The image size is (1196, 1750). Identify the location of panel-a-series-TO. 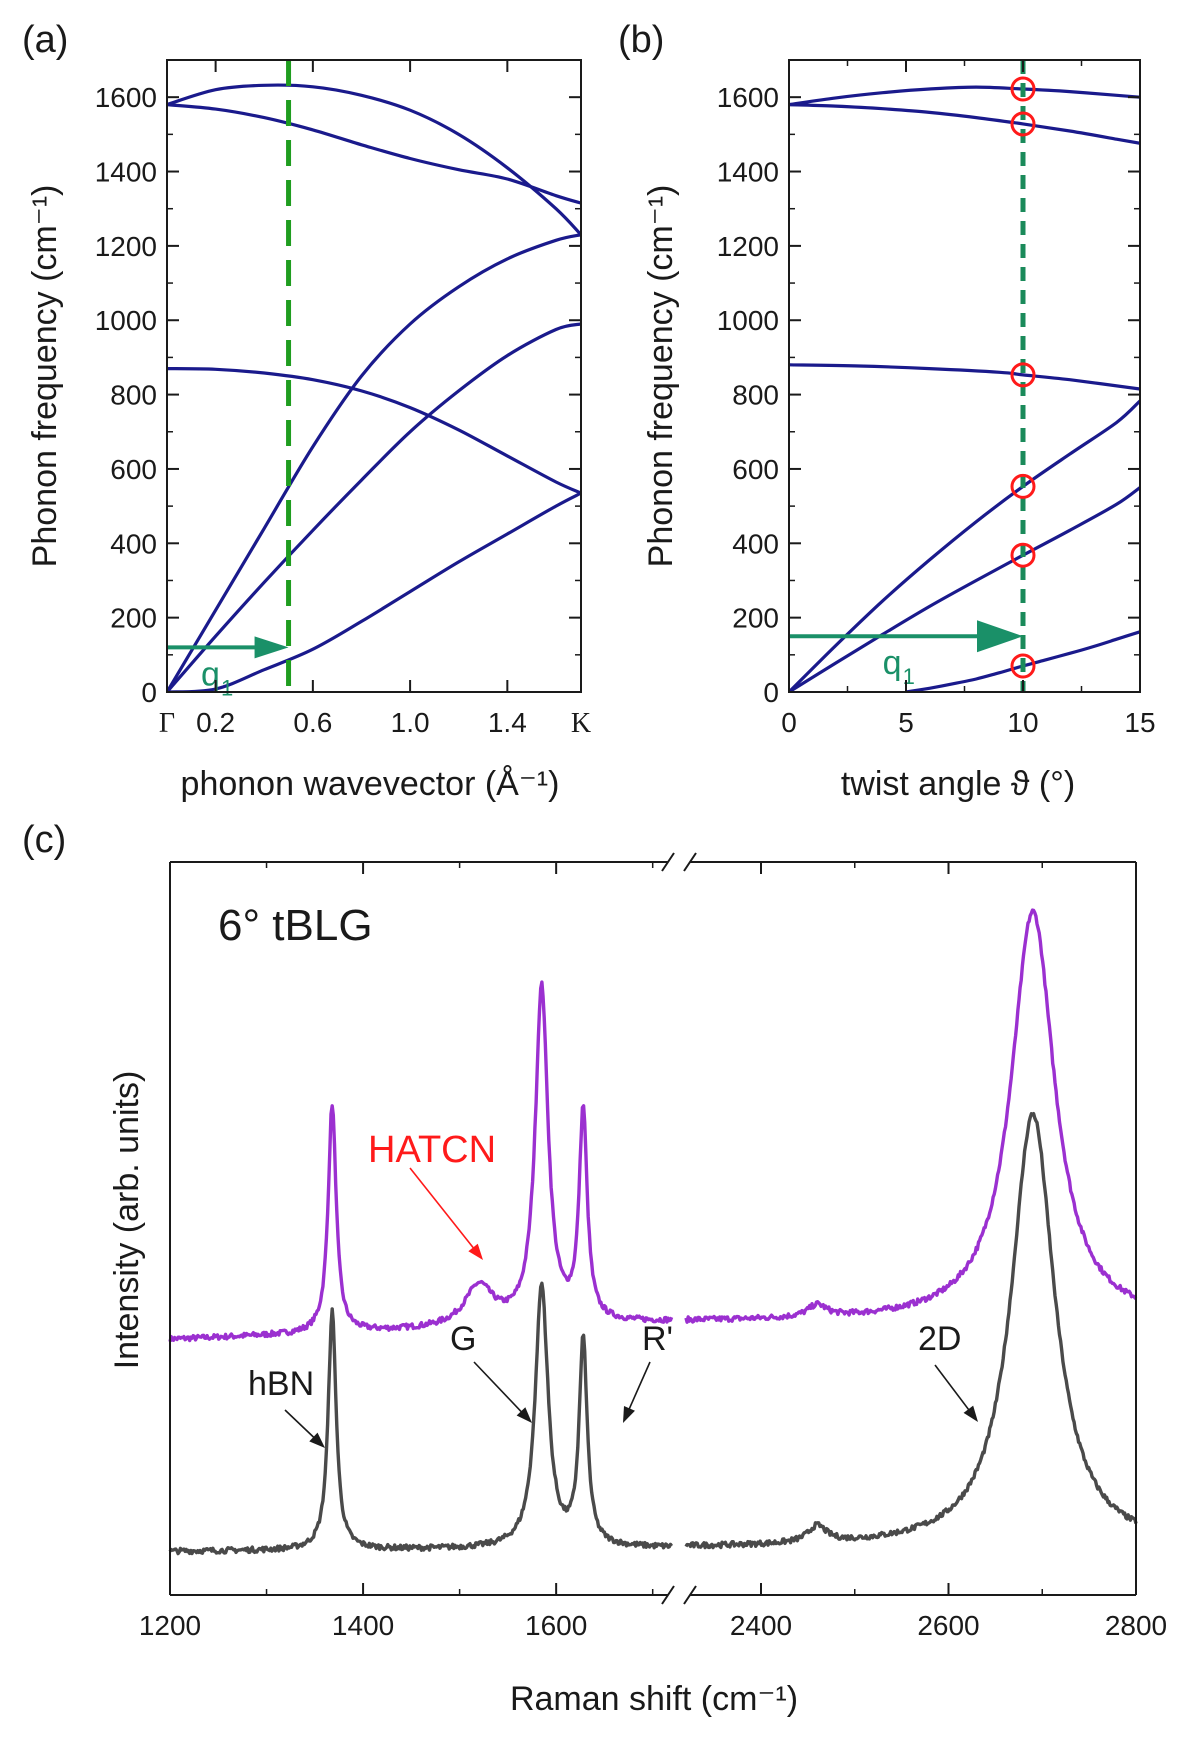
(374, 159).